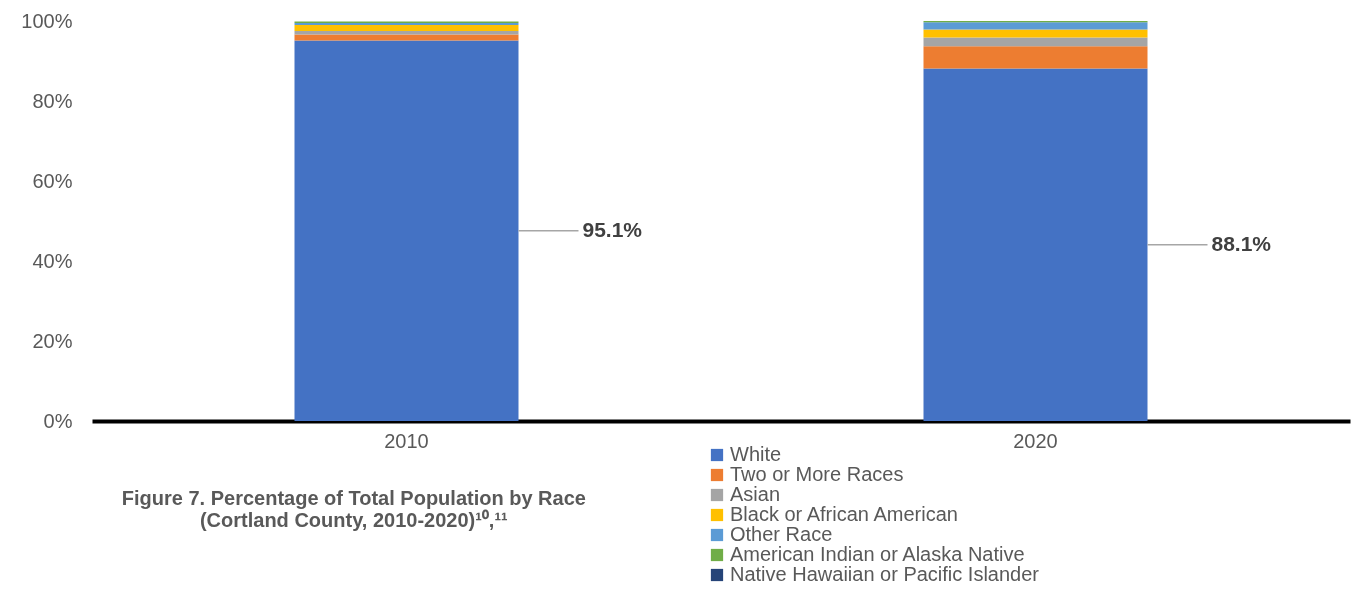  What do you see at coordinates (844, 514) in the screenshot?
I see `legend-label: Black or African American` at bounding box center [844, 514].